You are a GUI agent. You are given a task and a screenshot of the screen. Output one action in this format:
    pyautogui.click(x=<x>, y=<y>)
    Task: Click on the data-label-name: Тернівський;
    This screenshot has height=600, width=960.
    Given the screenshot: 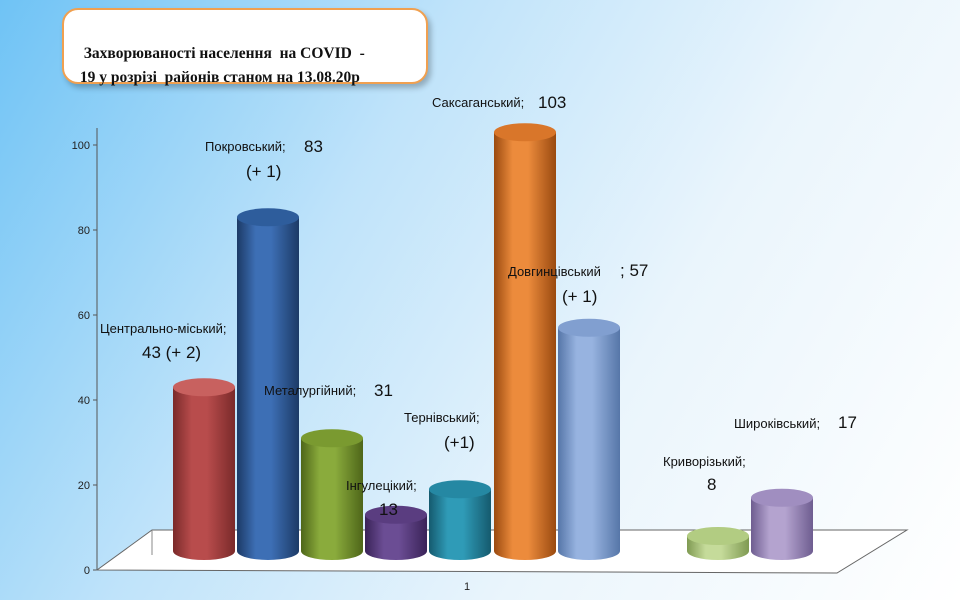 What is the action you would take?
    pyautogui.click(x=442, y=417)
    